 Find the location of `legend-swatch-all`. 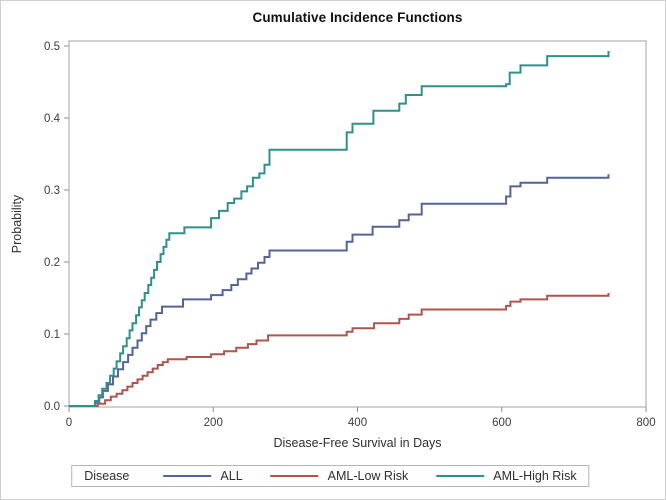

legend-swatch-all is located at coordinates (187, 476).